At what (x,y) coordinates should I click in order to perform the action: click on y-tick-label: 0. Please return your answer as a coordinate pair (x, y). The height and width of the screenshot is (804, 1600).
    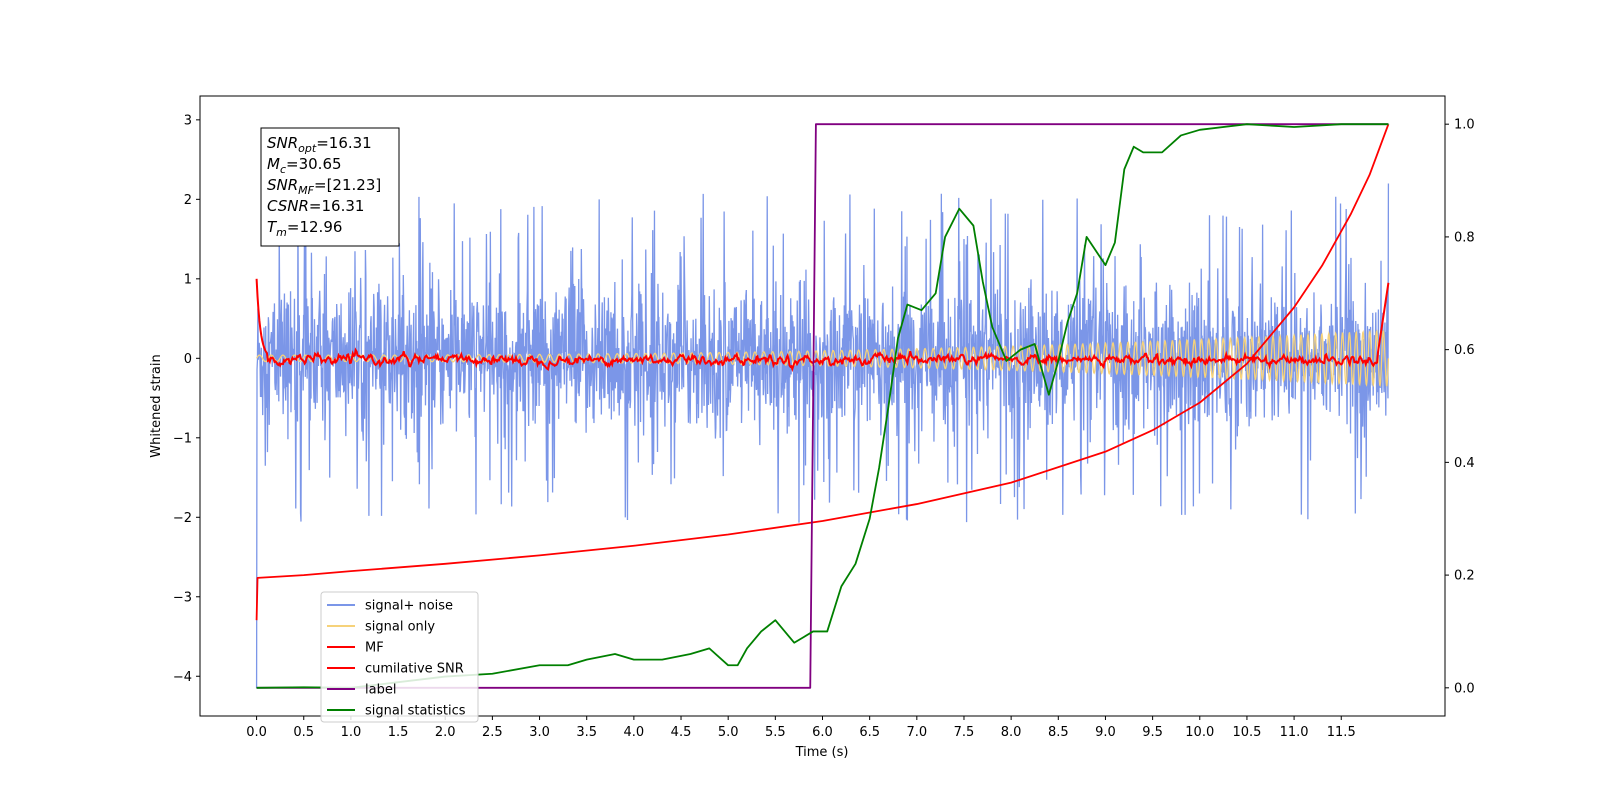
    Looking at the image, I should click on (188, 359).